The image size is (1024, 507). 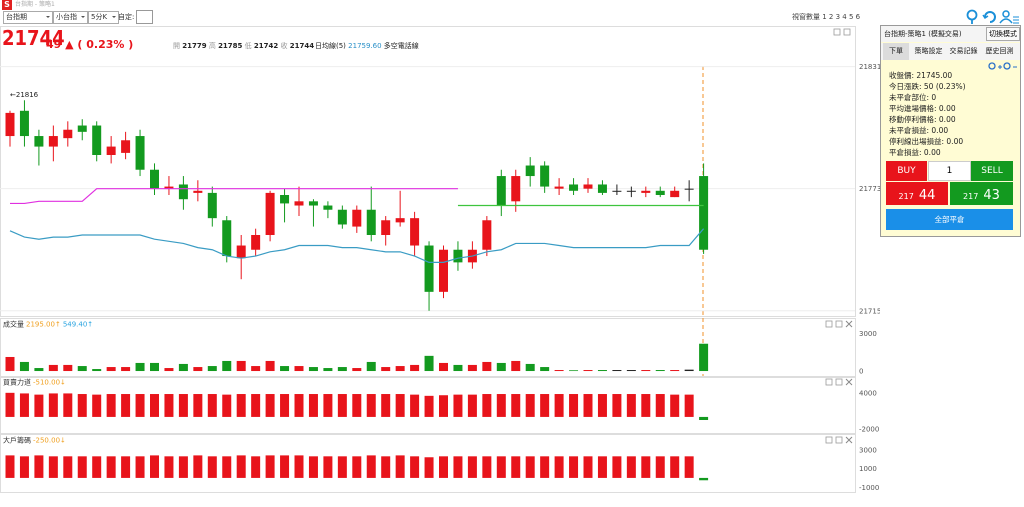 I want to click on zoom-in, so click(x=992, y=66).